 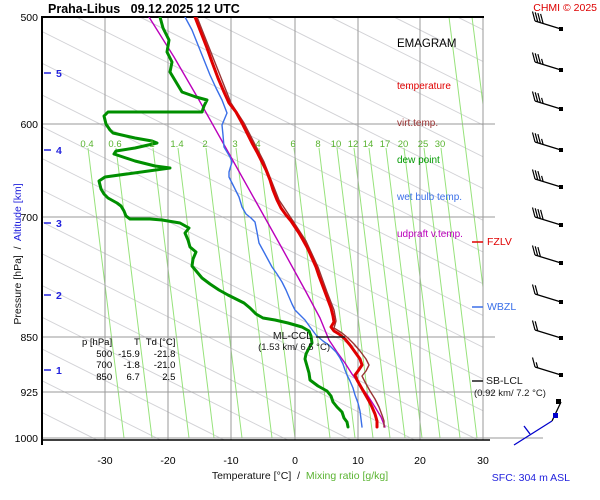 I want to click on y-axis-title: Pressure [hPa] / Altitude [km], so click(x=18, y=254).